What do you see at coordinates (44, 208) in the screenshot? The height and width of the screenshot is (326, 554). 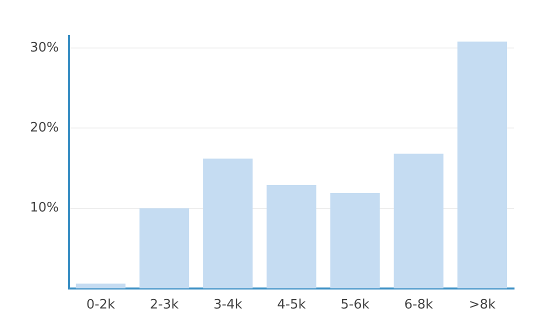 I see `y-tick-label: 10%` at bounding box center [44, 208].